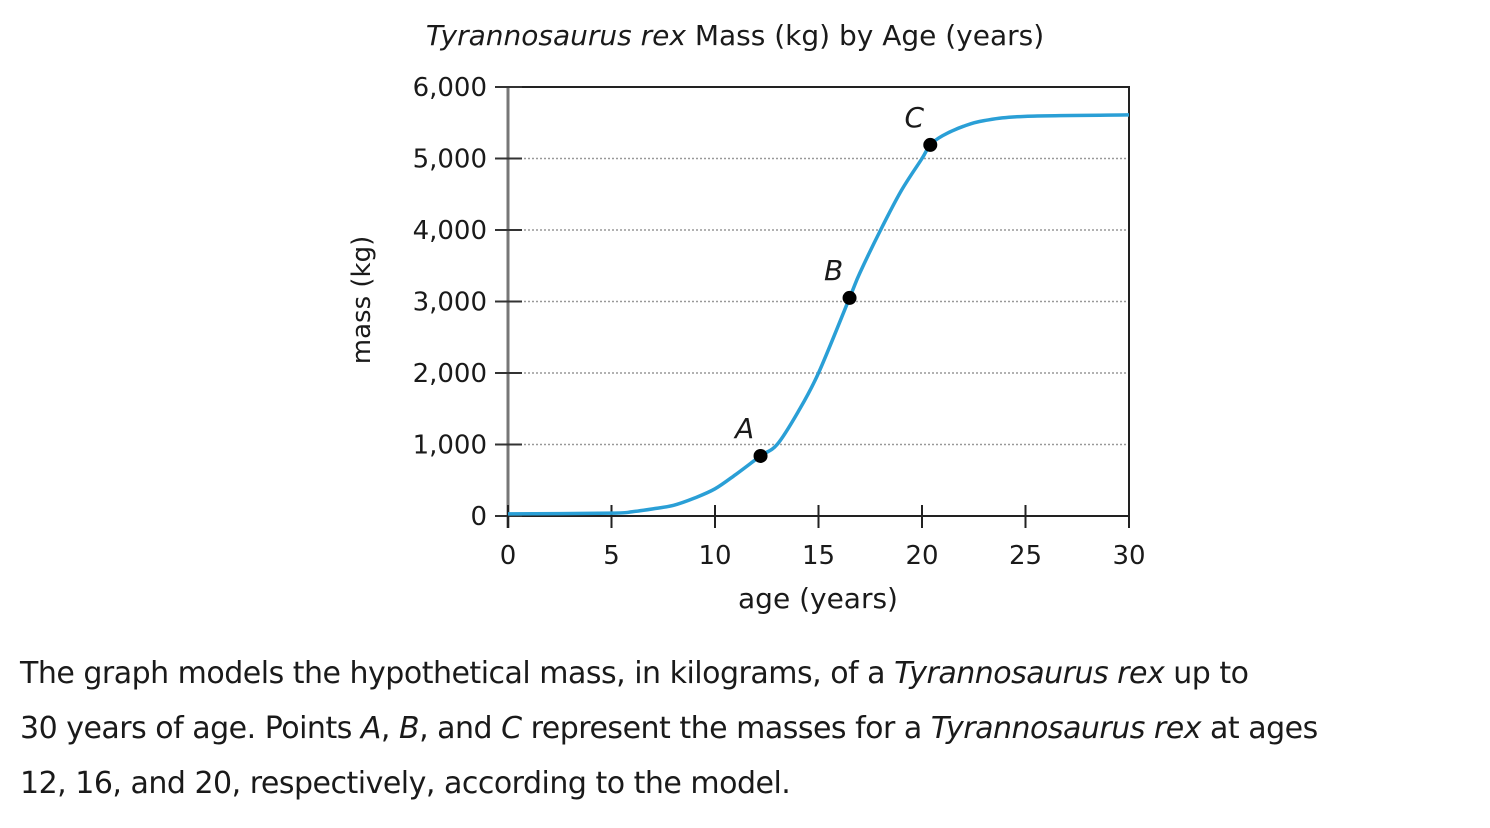  I want to click on y-tick-label: 1,000, so click(450, 446).